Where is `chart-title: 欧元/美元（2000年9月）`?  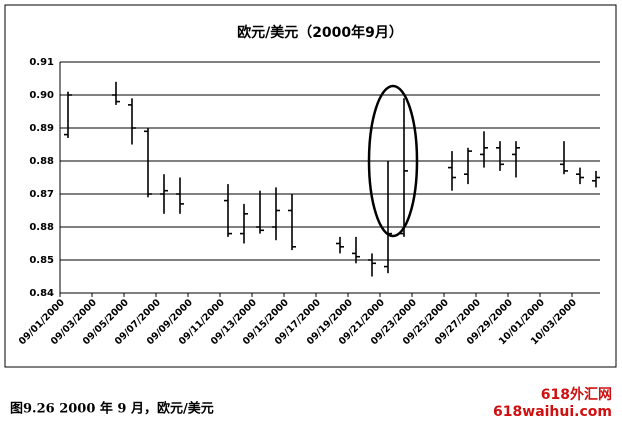
chart-title: 欧元/美元（2000年9月） is located at coordinates (320, 32).